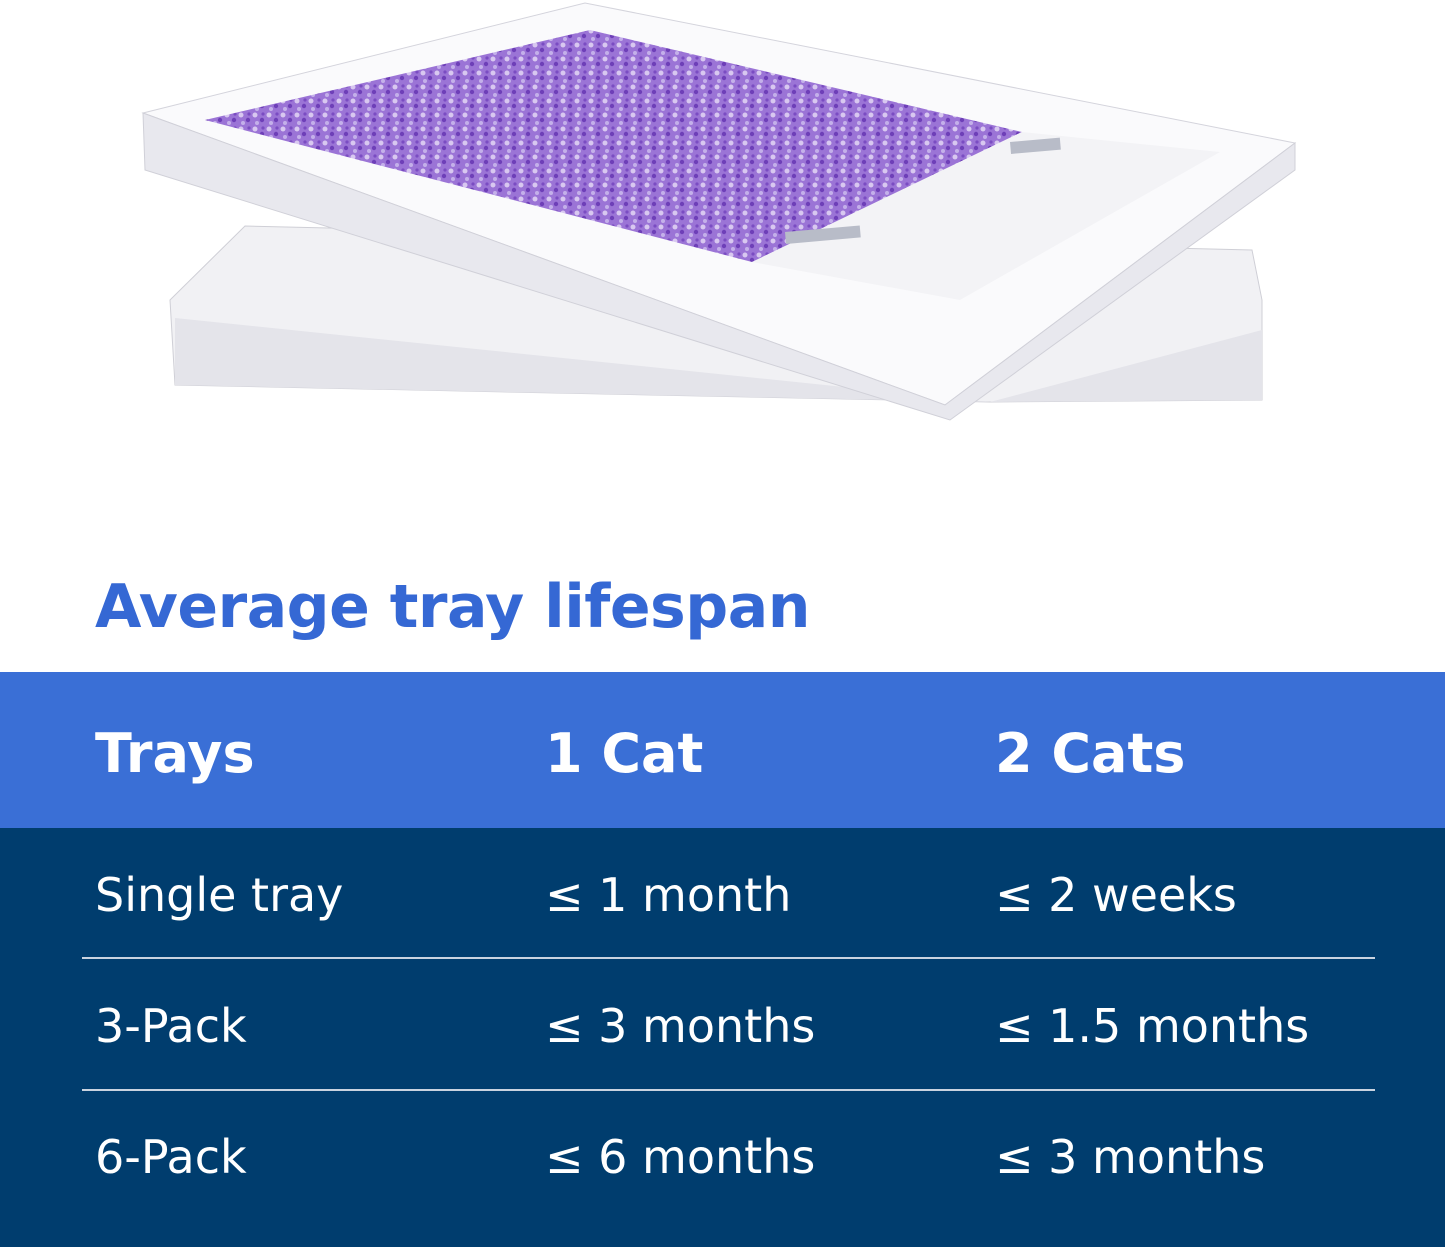 The image size is (1445, 1247). Describe the element at coordinates (613, 146) in the screenshot. I see `litter-crystals` at that location.